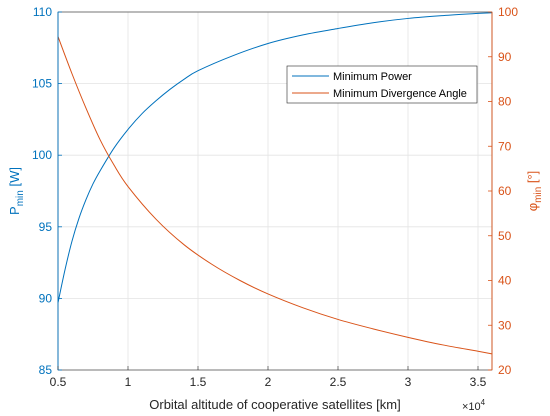 Image resolution: width=550 pixels, height=416 pixels. Describe the element at coordinates (505, 281) in the screenshot. I see `right-y-tick-label: 40` at that location.